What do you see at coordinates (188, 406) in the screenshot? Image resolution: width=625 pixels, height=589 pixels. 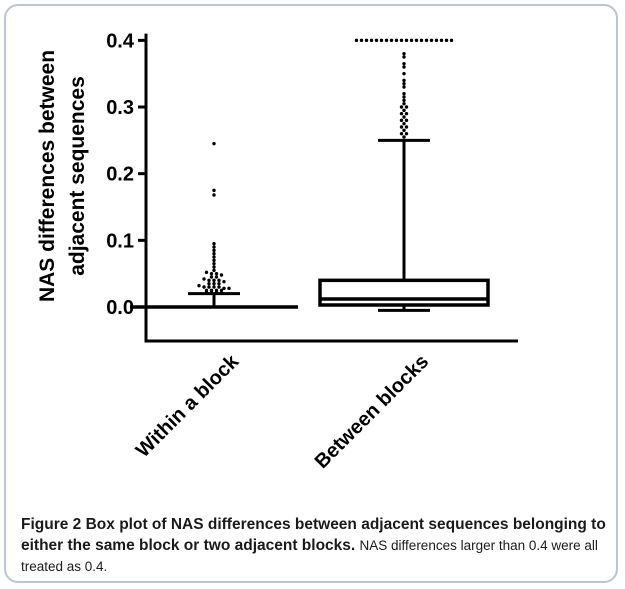 I see `x-category-label: Within a block` at bounding box center [188, 406].